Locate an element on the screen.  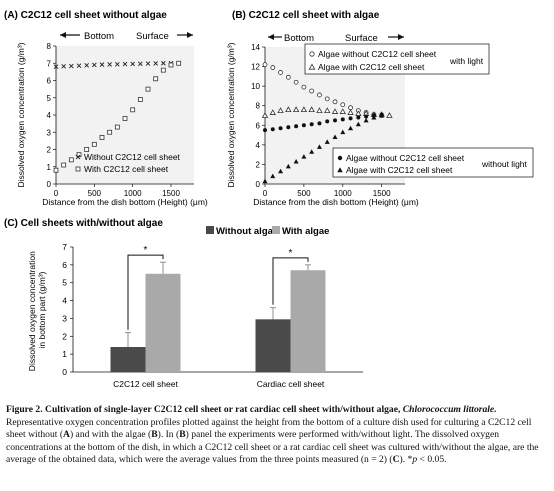
panel-b-ylabel: Dissolved oxygen concentration (g/m³) is located at coordinates (231, 114).